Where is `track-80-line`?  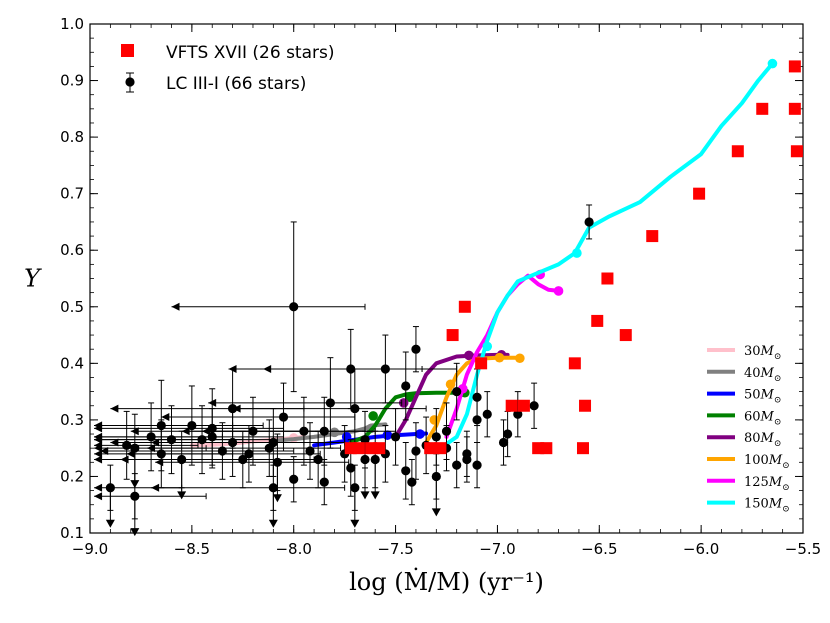
track-80-line is located at coordinates (451, 395).